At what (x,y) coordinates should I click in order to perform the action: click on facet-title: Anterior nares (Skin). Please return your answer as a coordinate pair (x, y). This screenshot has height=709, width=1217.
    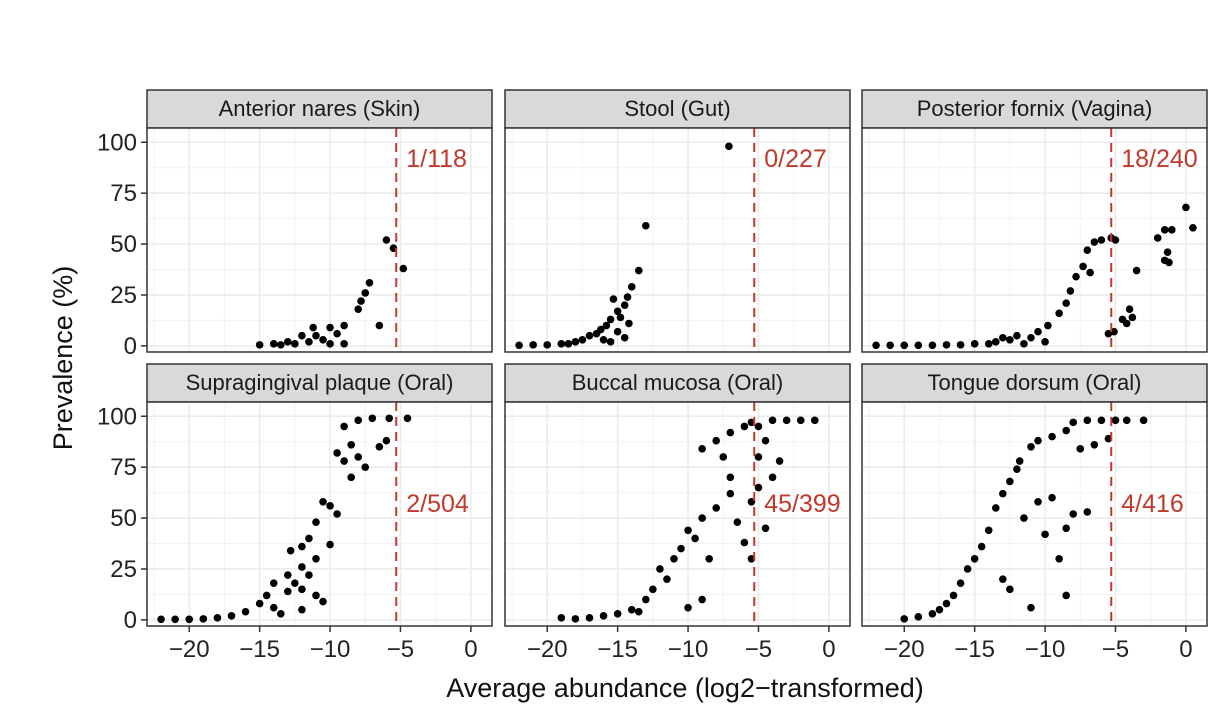
    Looking at the image, I should click on (320, 108).